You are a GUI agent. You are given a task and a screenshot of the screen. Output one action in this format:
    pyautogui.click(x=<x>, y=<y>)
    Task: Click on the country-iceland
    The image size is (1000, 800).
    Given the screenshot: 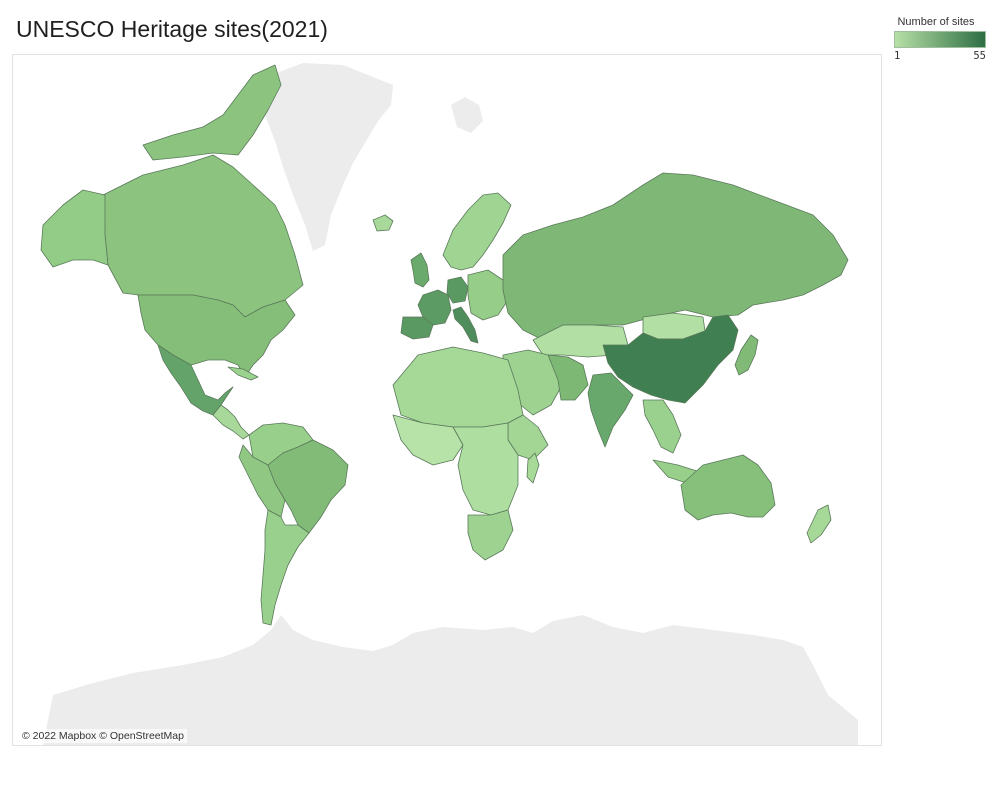 What is the action you would take?
    pyautogui.click(x=383, y=223)
    